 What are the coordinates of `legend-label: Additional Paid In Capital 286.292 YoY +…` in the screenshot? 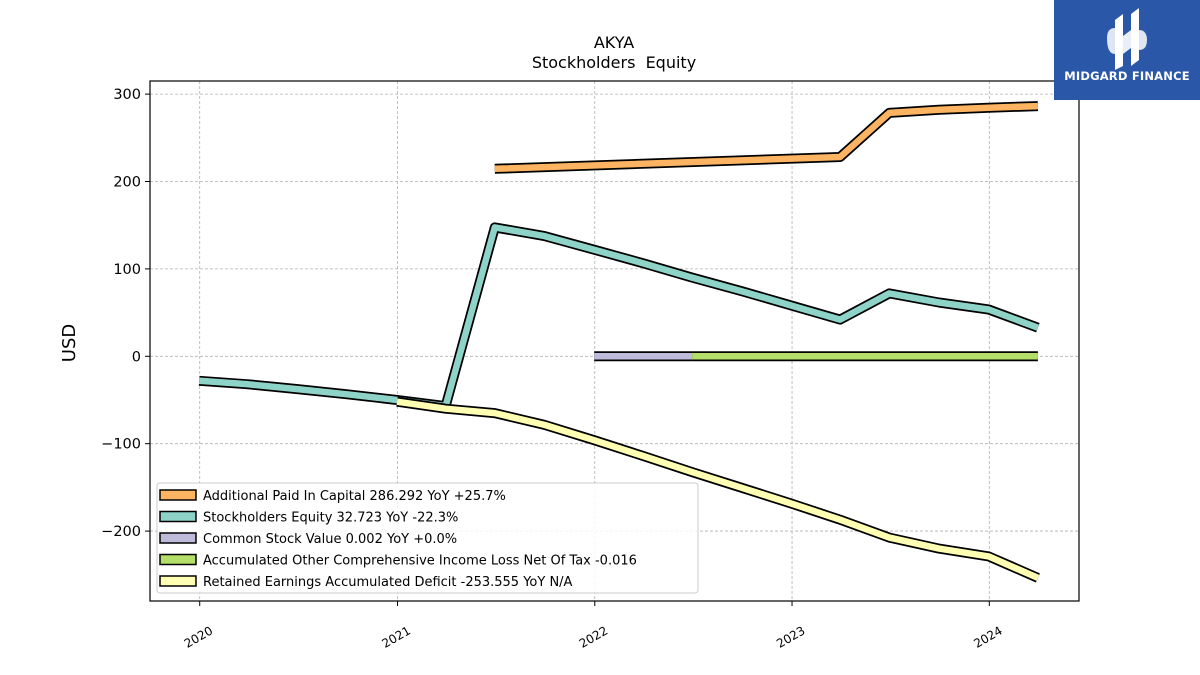 It's located at (354, 496).